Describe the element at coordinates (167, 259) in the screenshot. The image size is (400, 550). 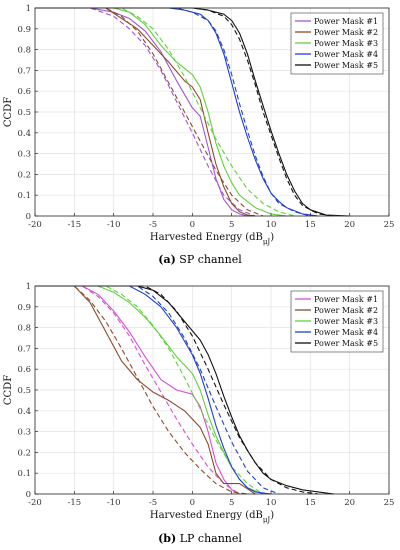
I see `caption-a-tag: (a)` at that location.